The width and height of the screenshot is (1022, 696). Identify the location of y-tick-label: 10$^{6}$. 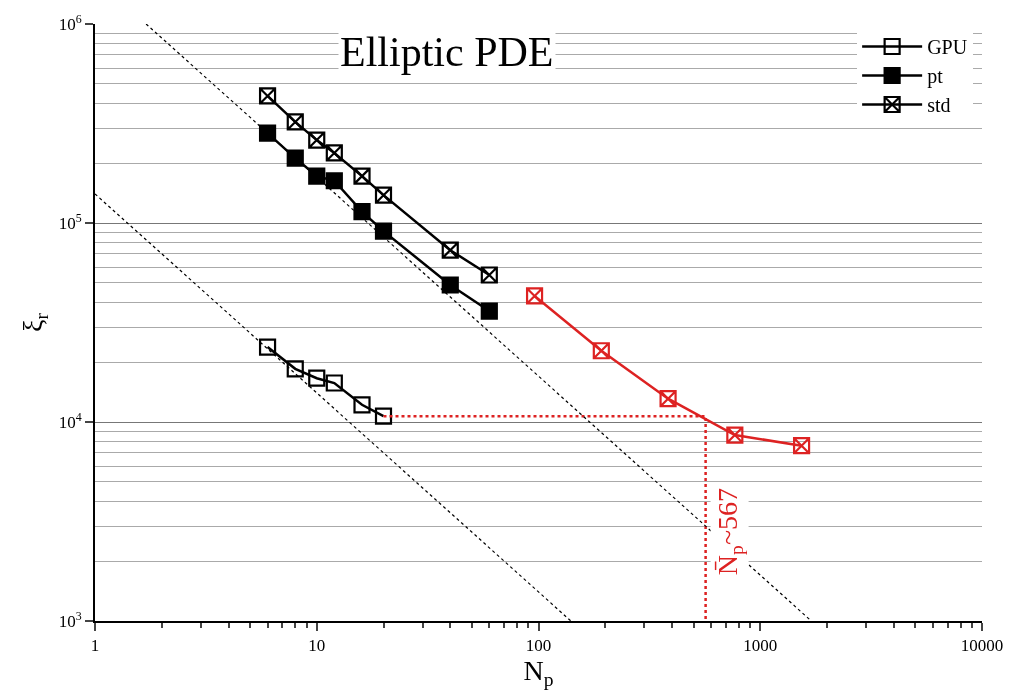
(70, 22).